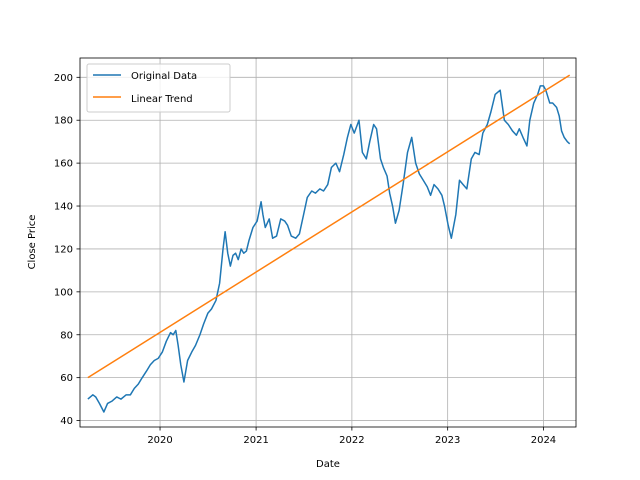 The image size is (640, 480). What do you see at coordinates (32, 242) in the screenshot?
I see `y-axis-title: Close Price` at bounding box center [32, 242].